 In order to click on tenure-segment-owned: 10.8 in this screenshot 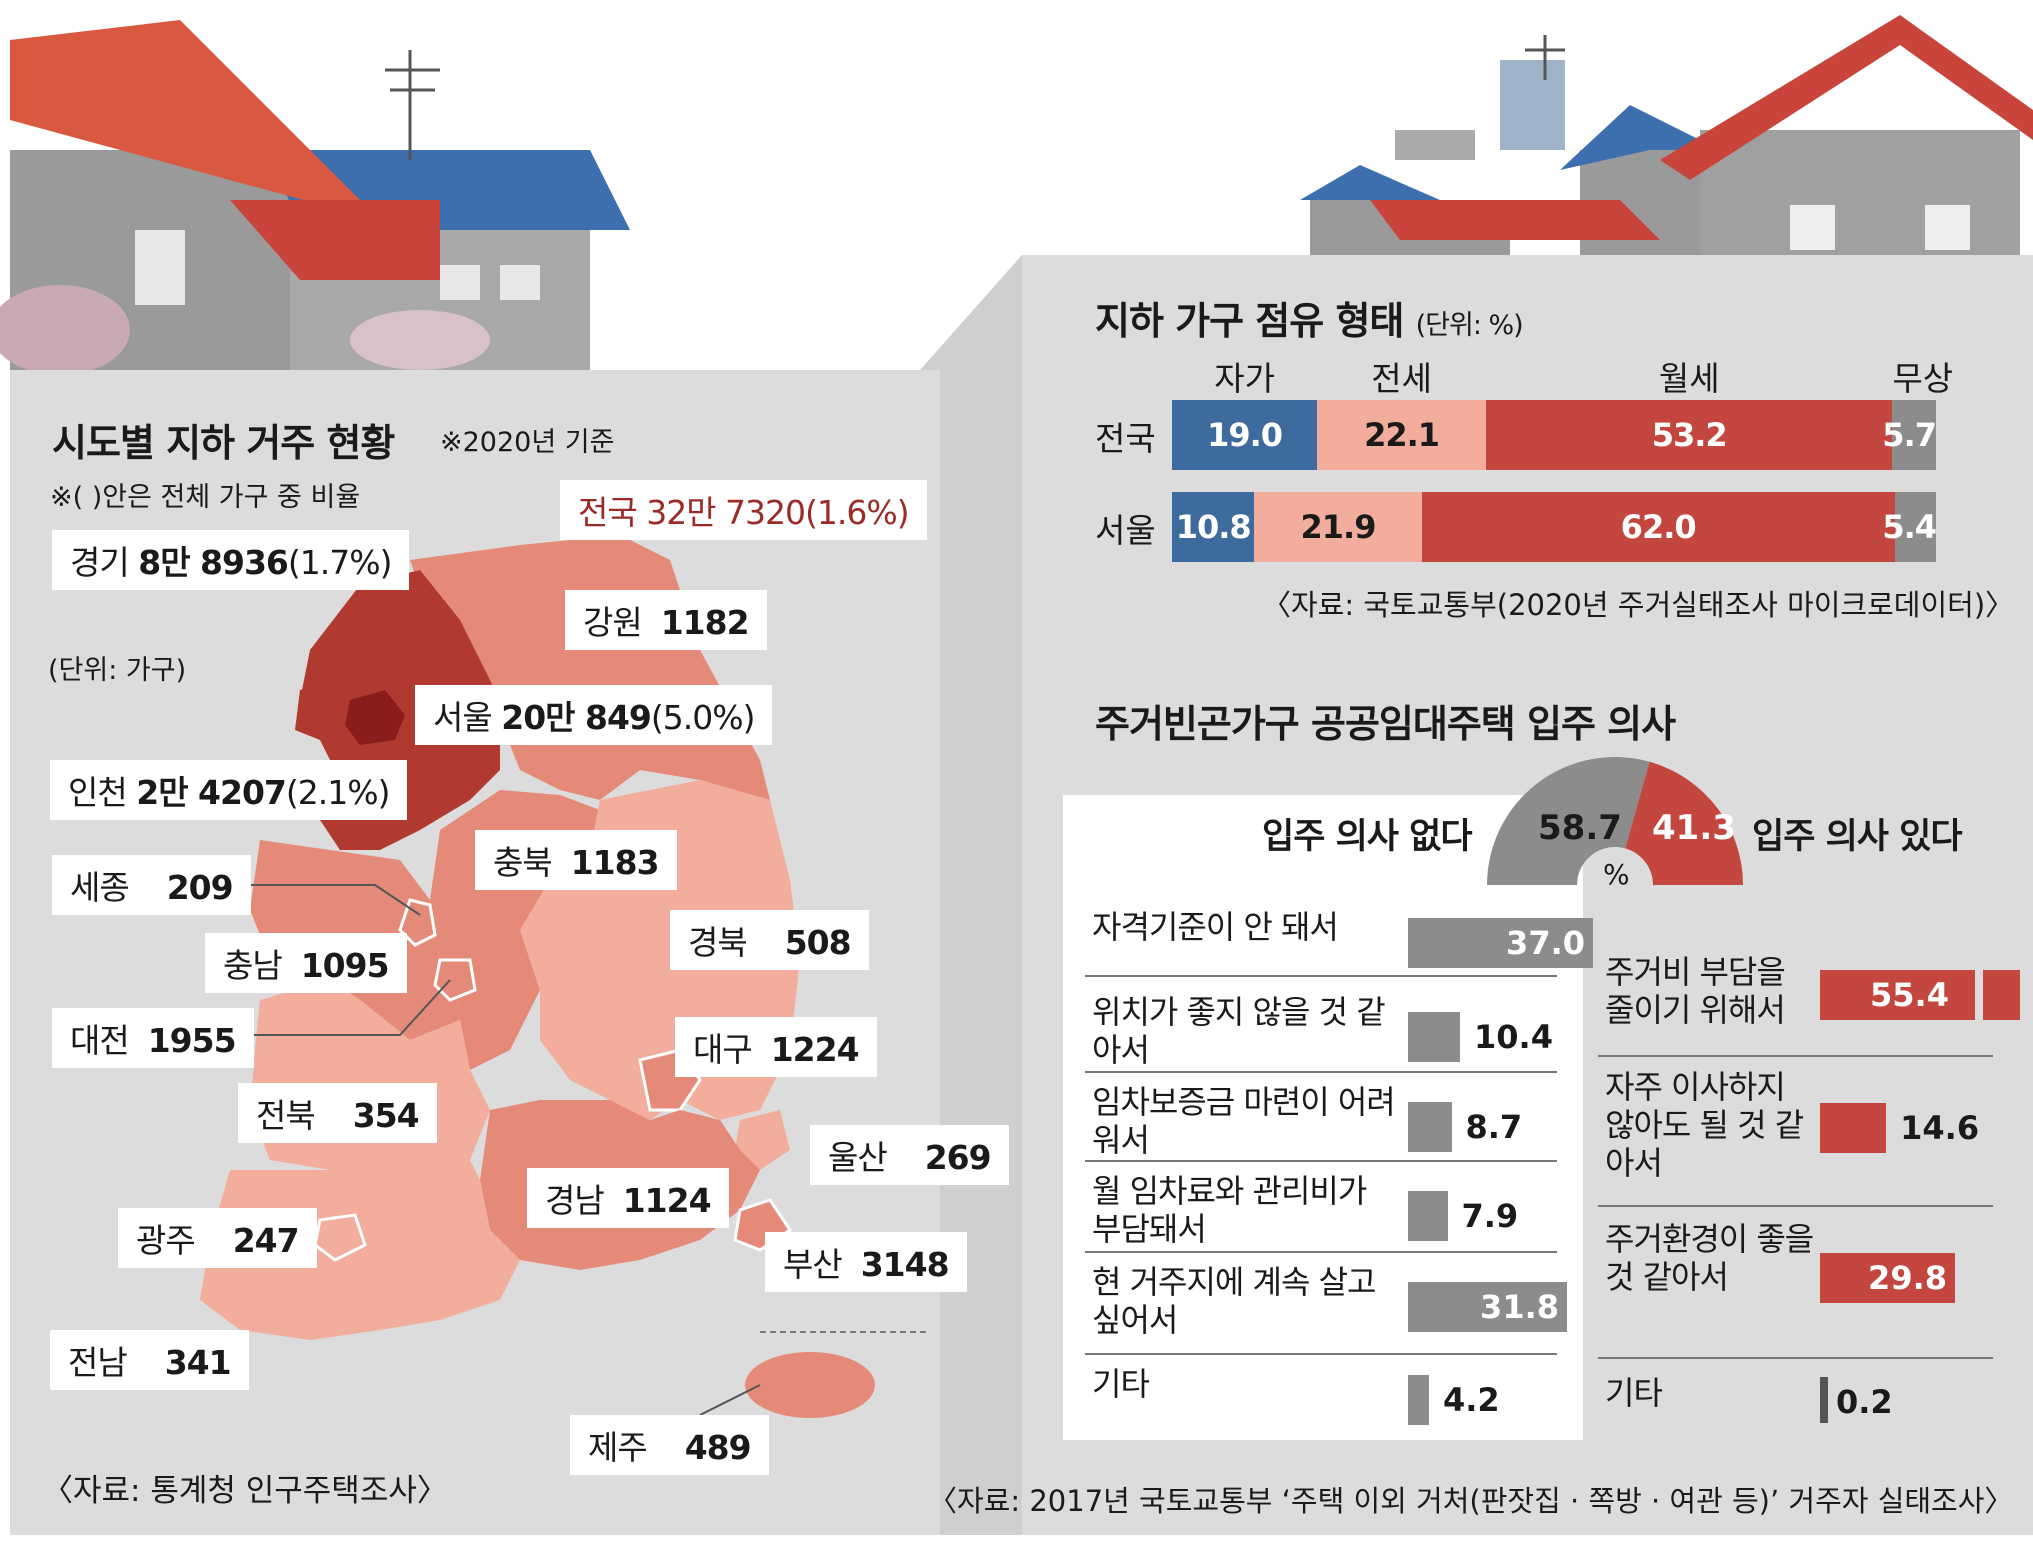, I will do `click(1213, 527)`.